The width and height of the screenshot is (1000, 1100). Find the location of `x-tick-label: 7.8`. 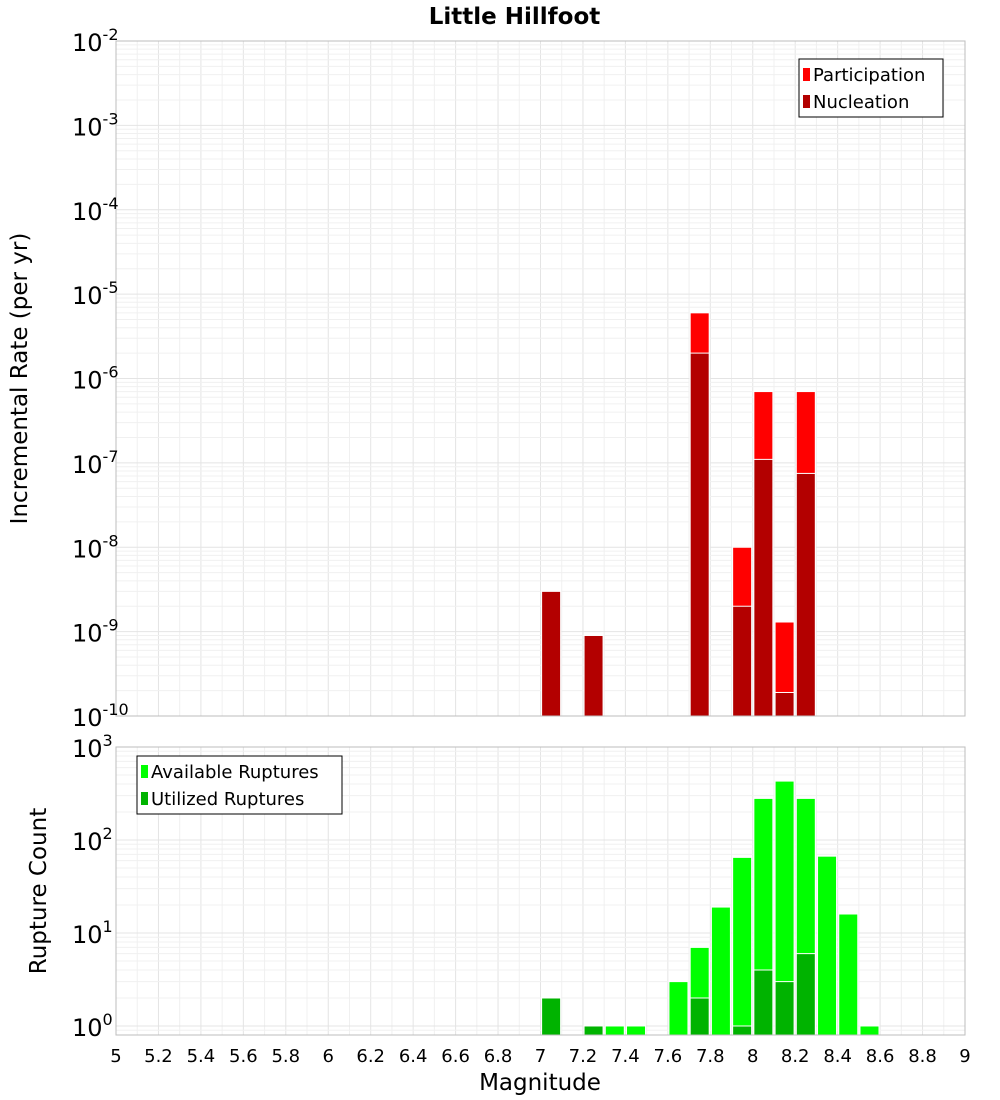

x-tick-label: 7.8 is located at coordinates (710, 1056).